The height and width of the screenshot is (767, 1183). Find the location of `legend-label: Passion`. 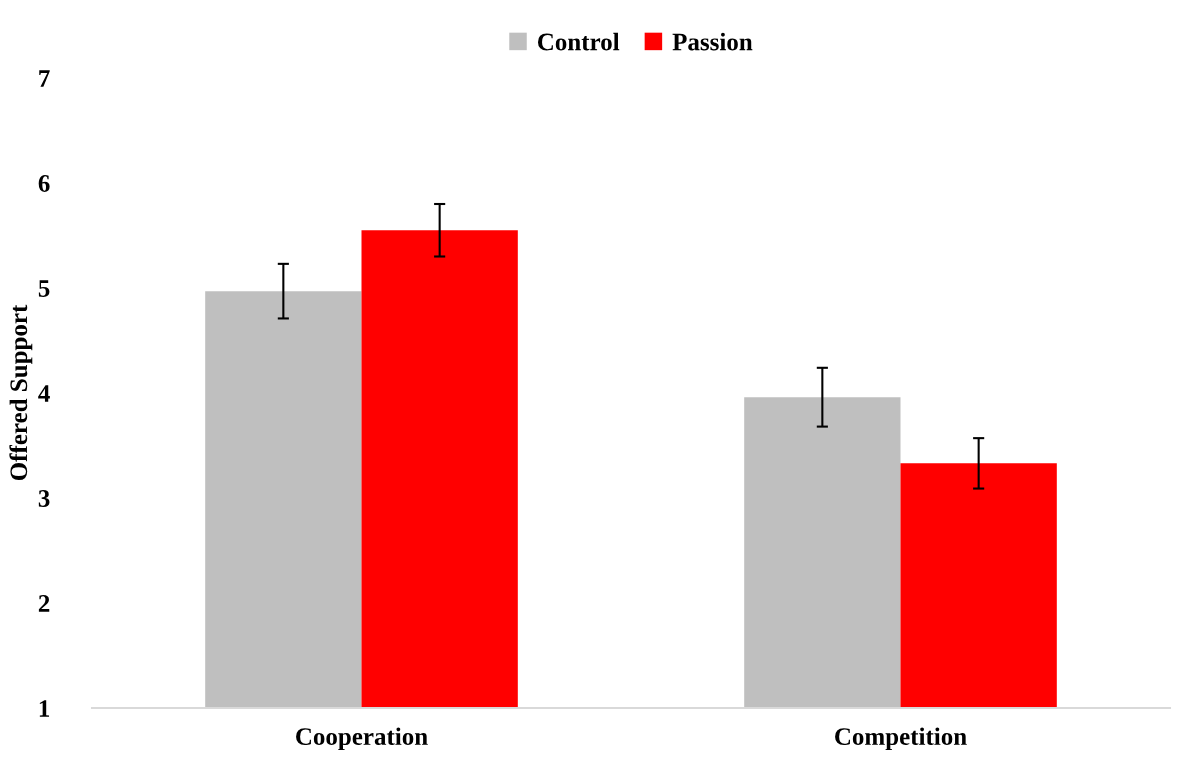

legend-label: Passion is located at coordinates (712, 41).